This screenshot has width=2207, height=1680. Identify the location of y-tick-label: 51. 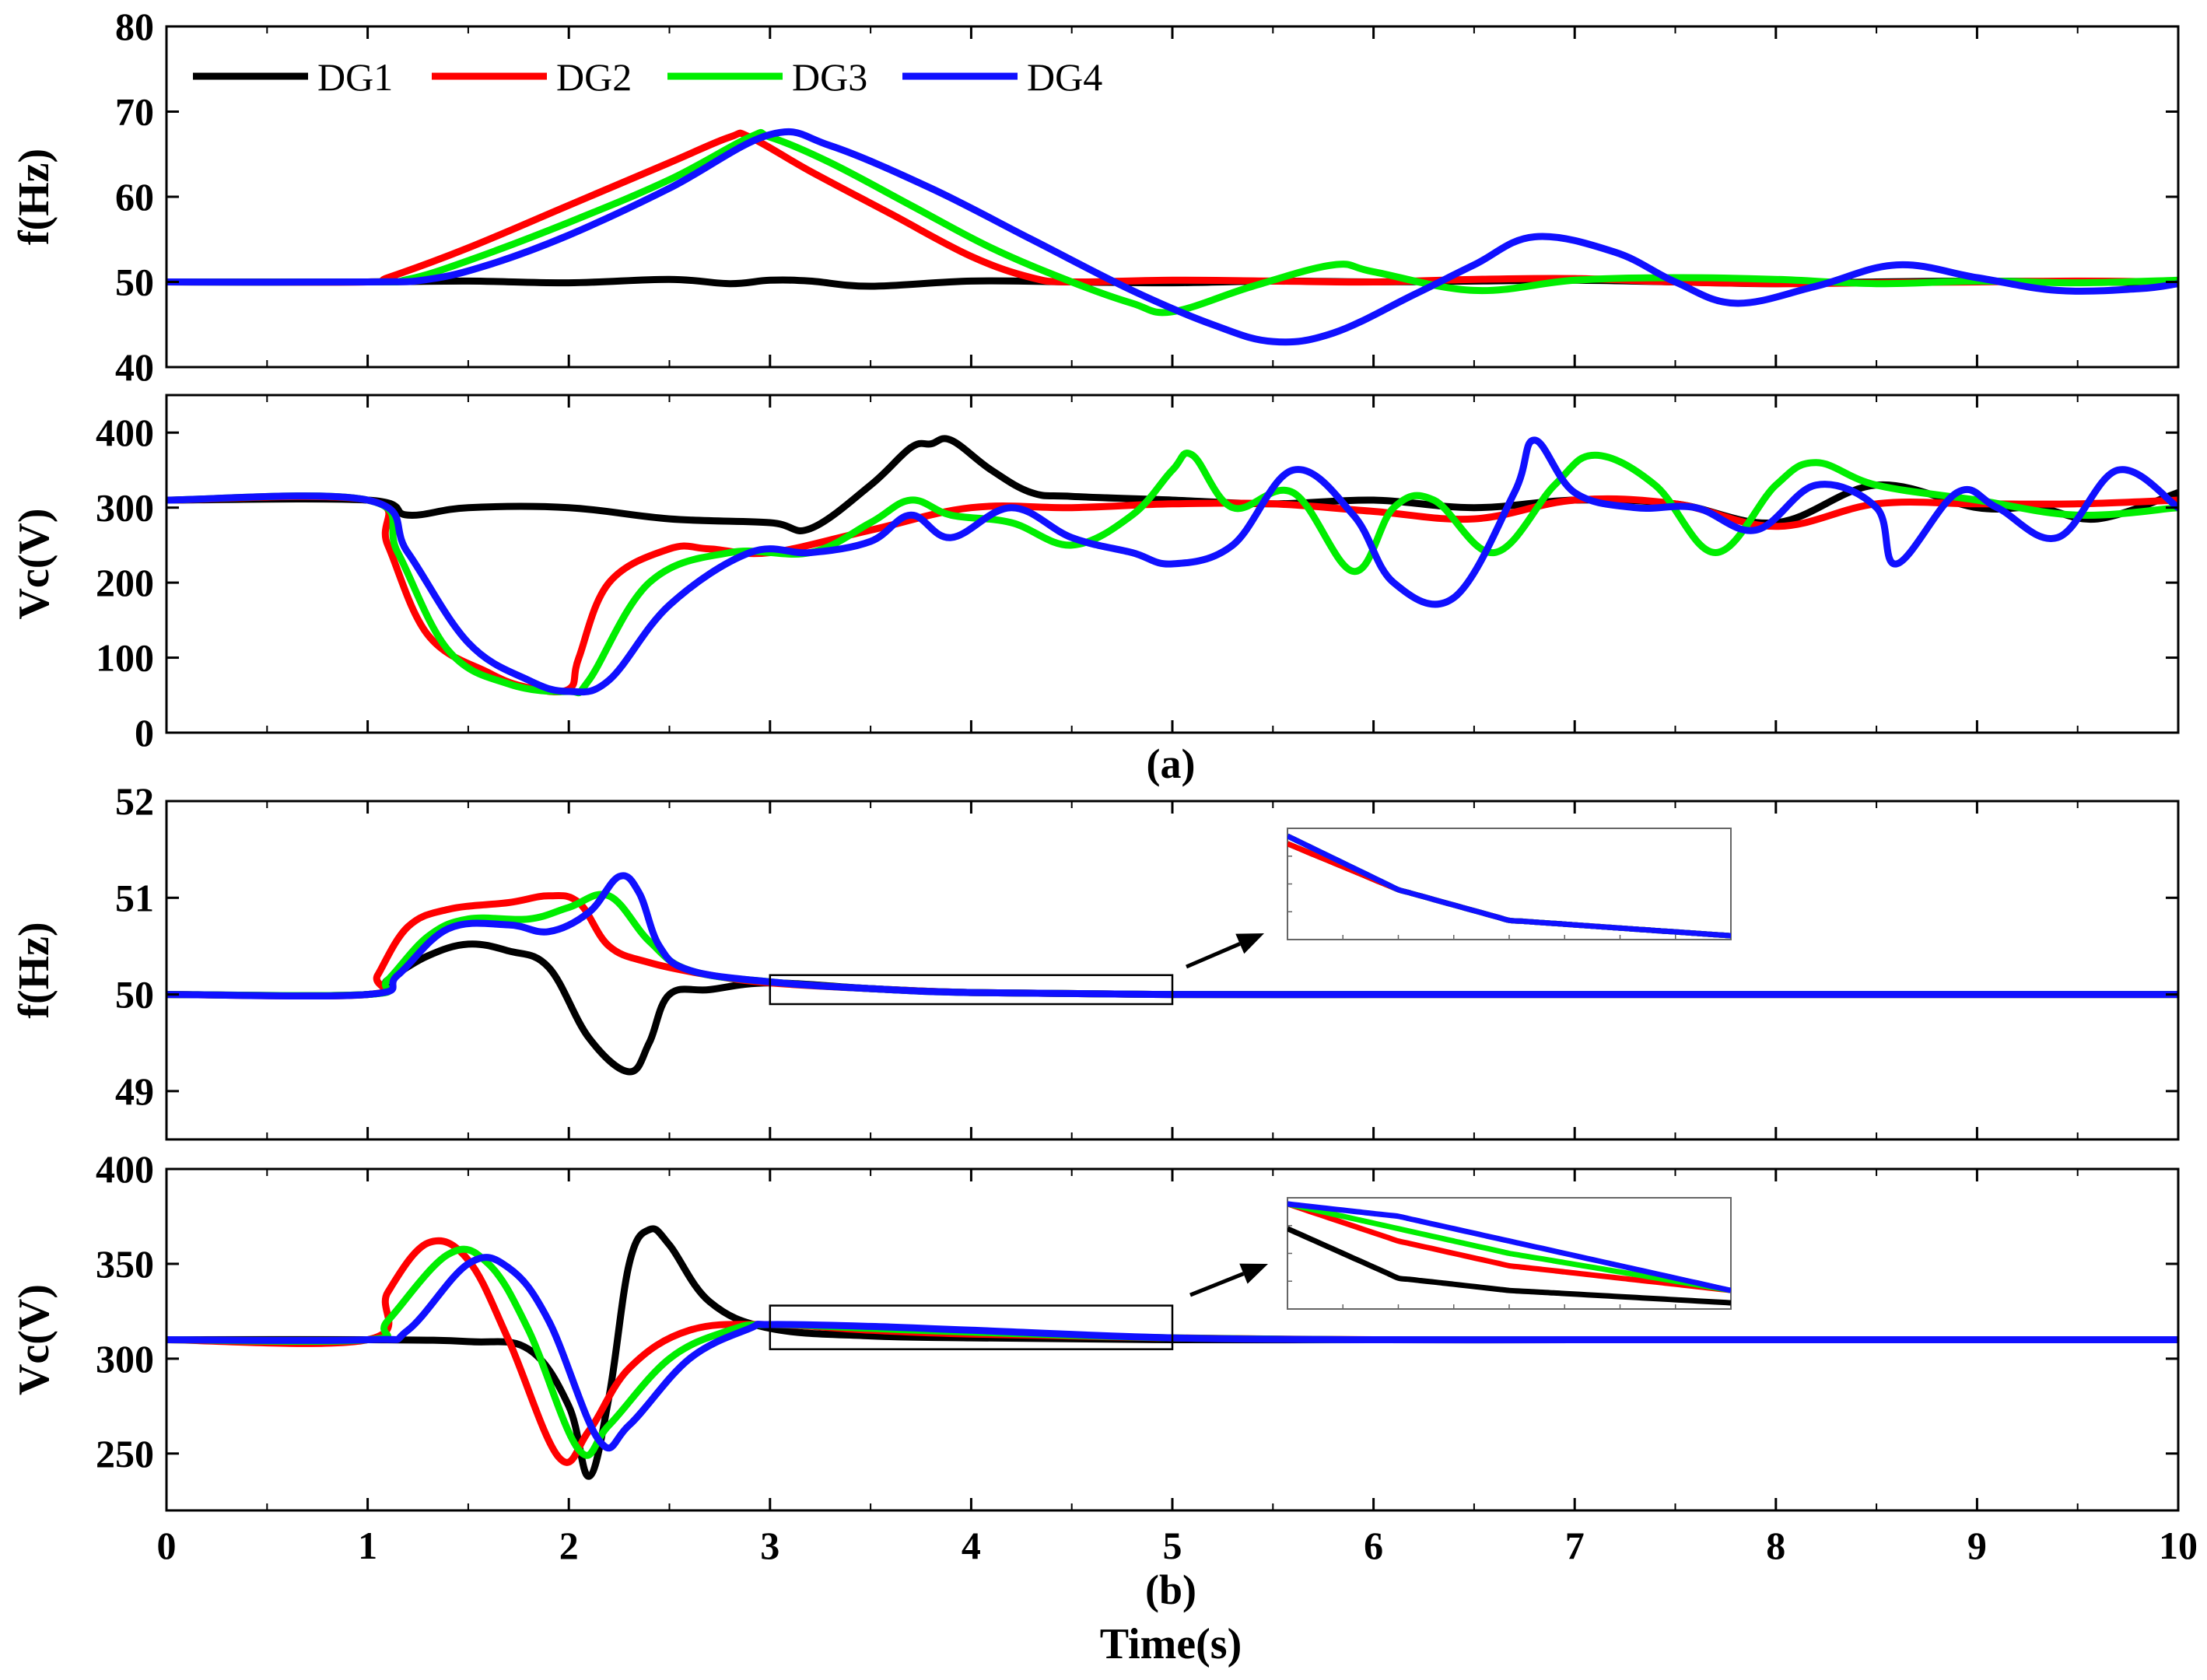
(134, 898).